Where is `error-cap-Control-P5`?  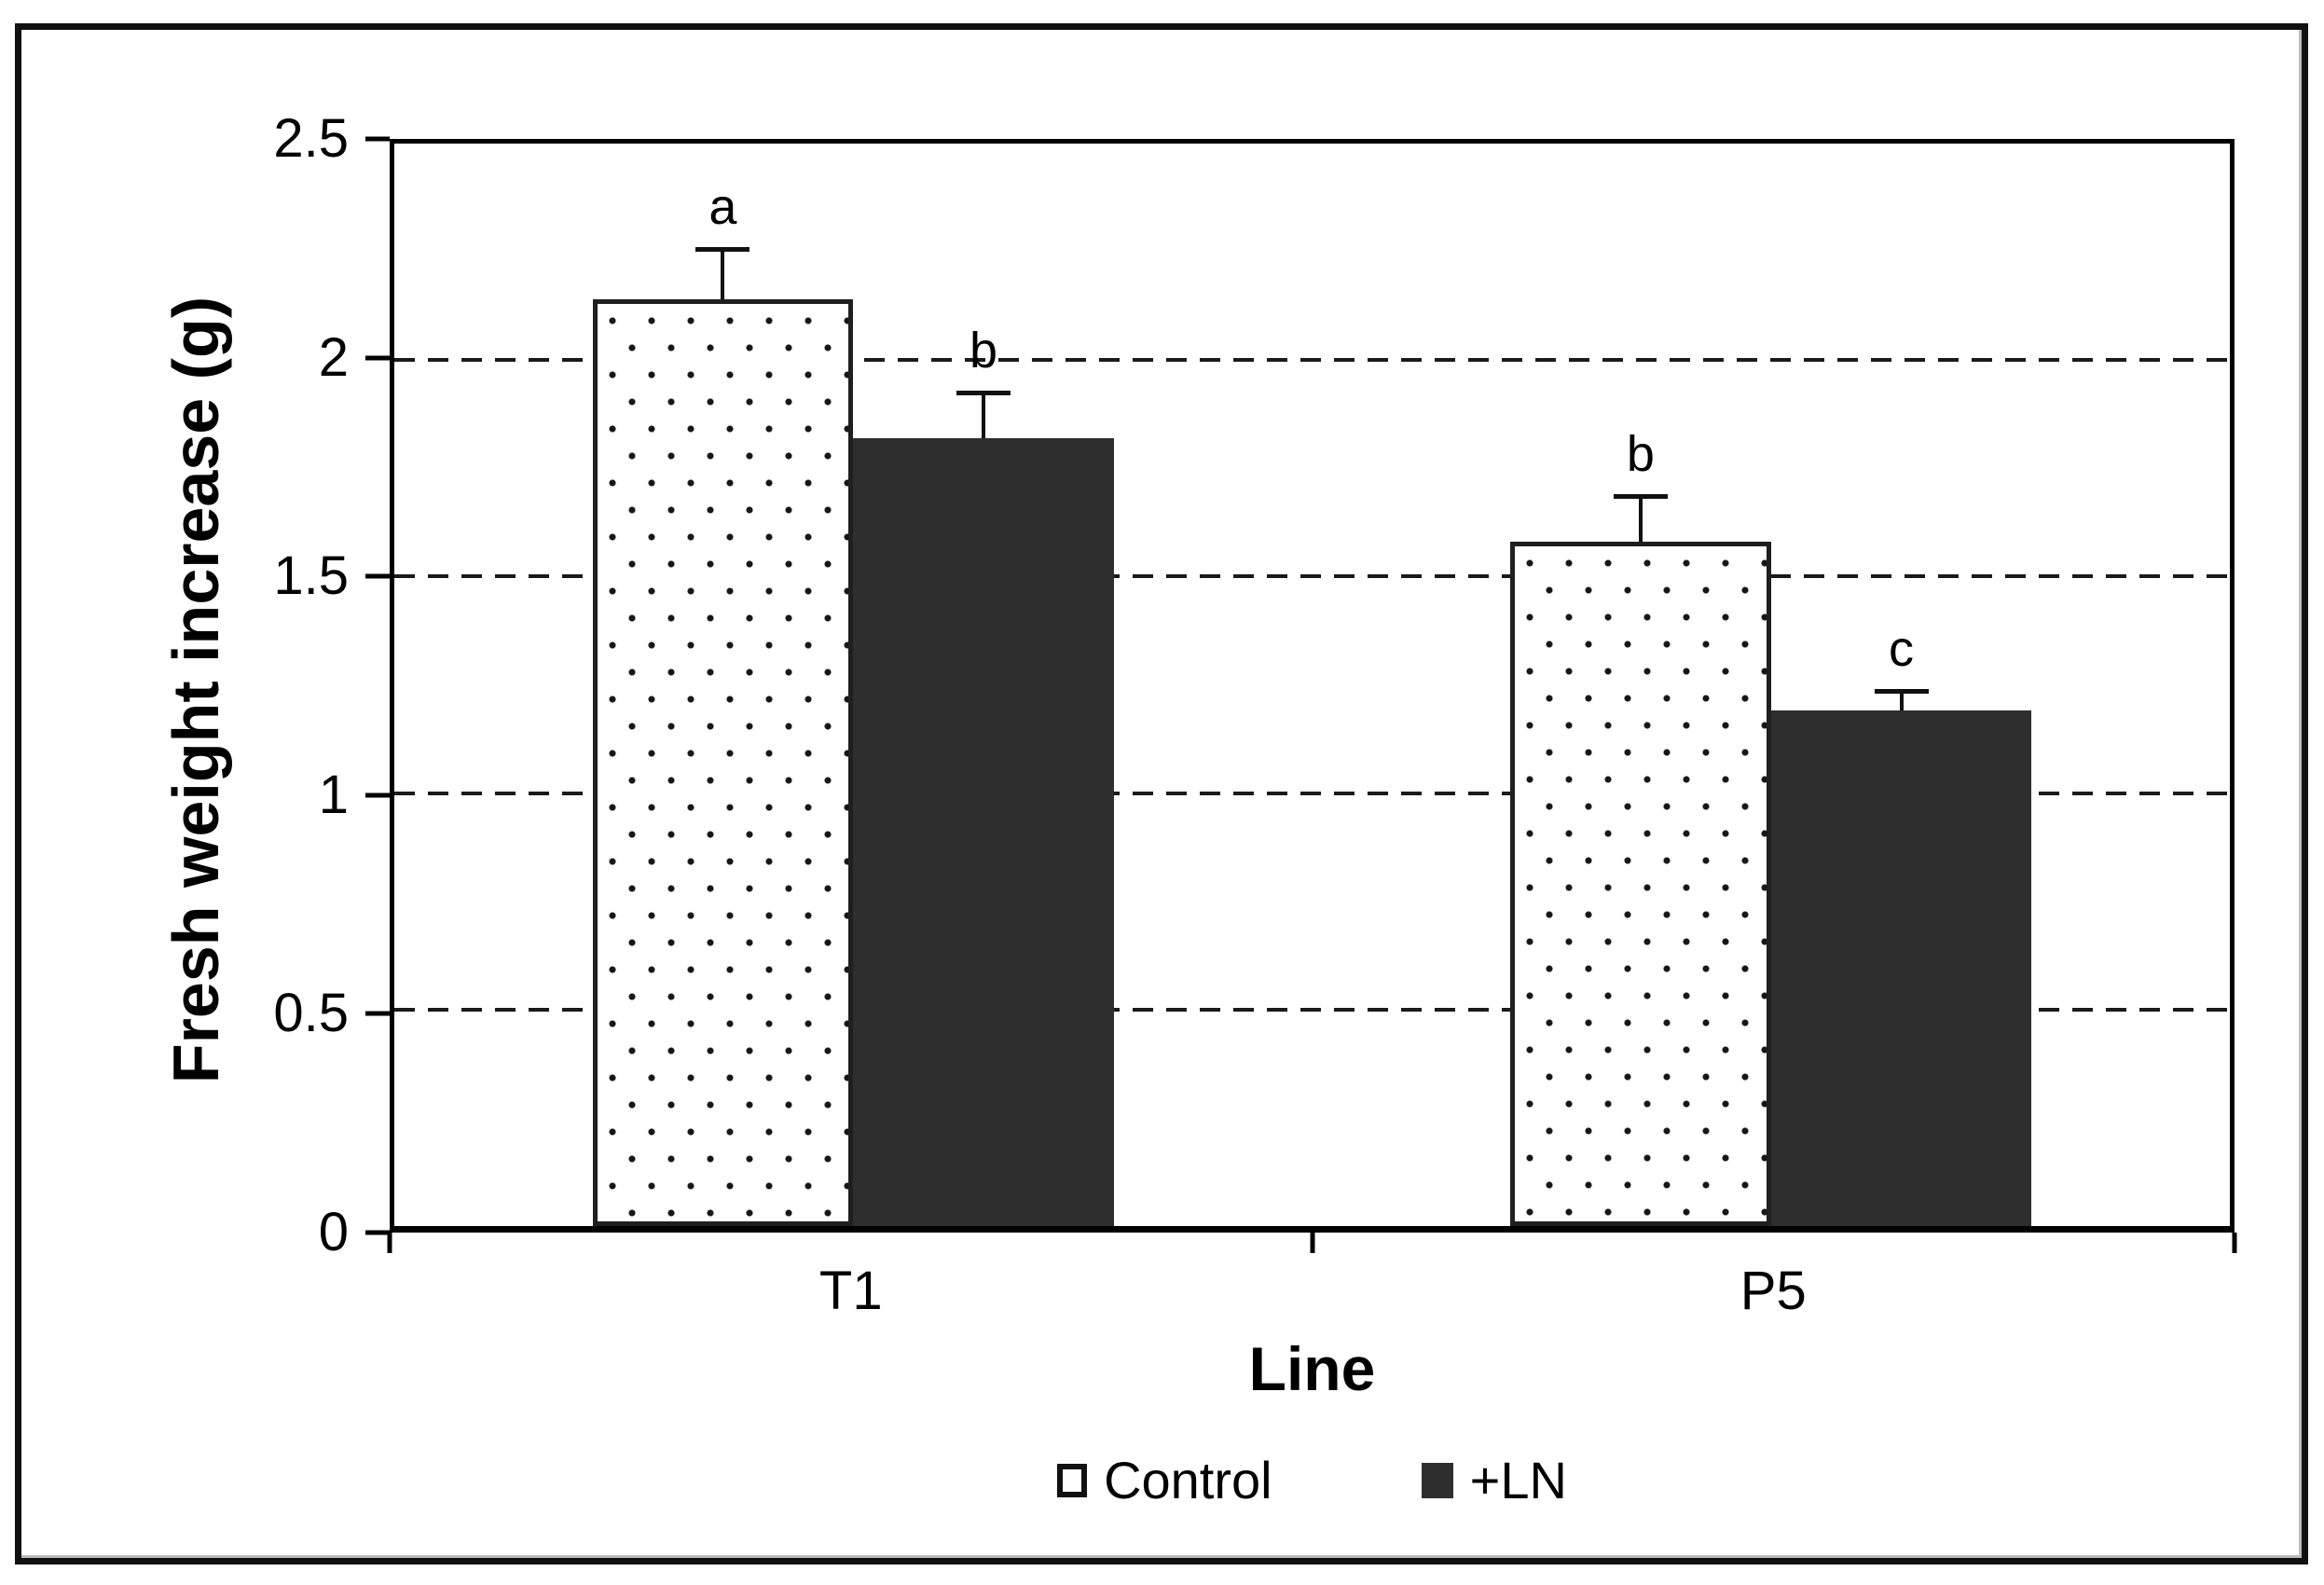
error-cap-Control-P5 is located at coordinates (1640, 497).